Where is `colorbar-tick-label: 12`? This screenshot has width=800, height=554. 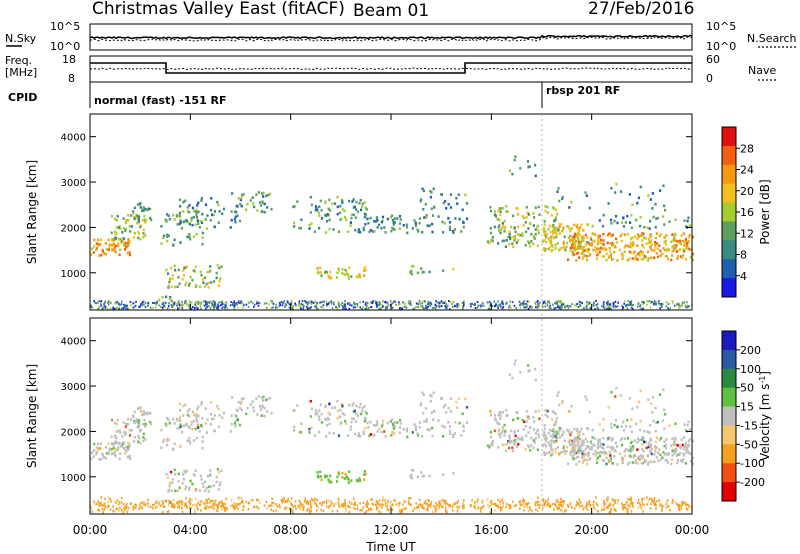 colorbar-tick-label: 12 is located at coordinates (747, 233).